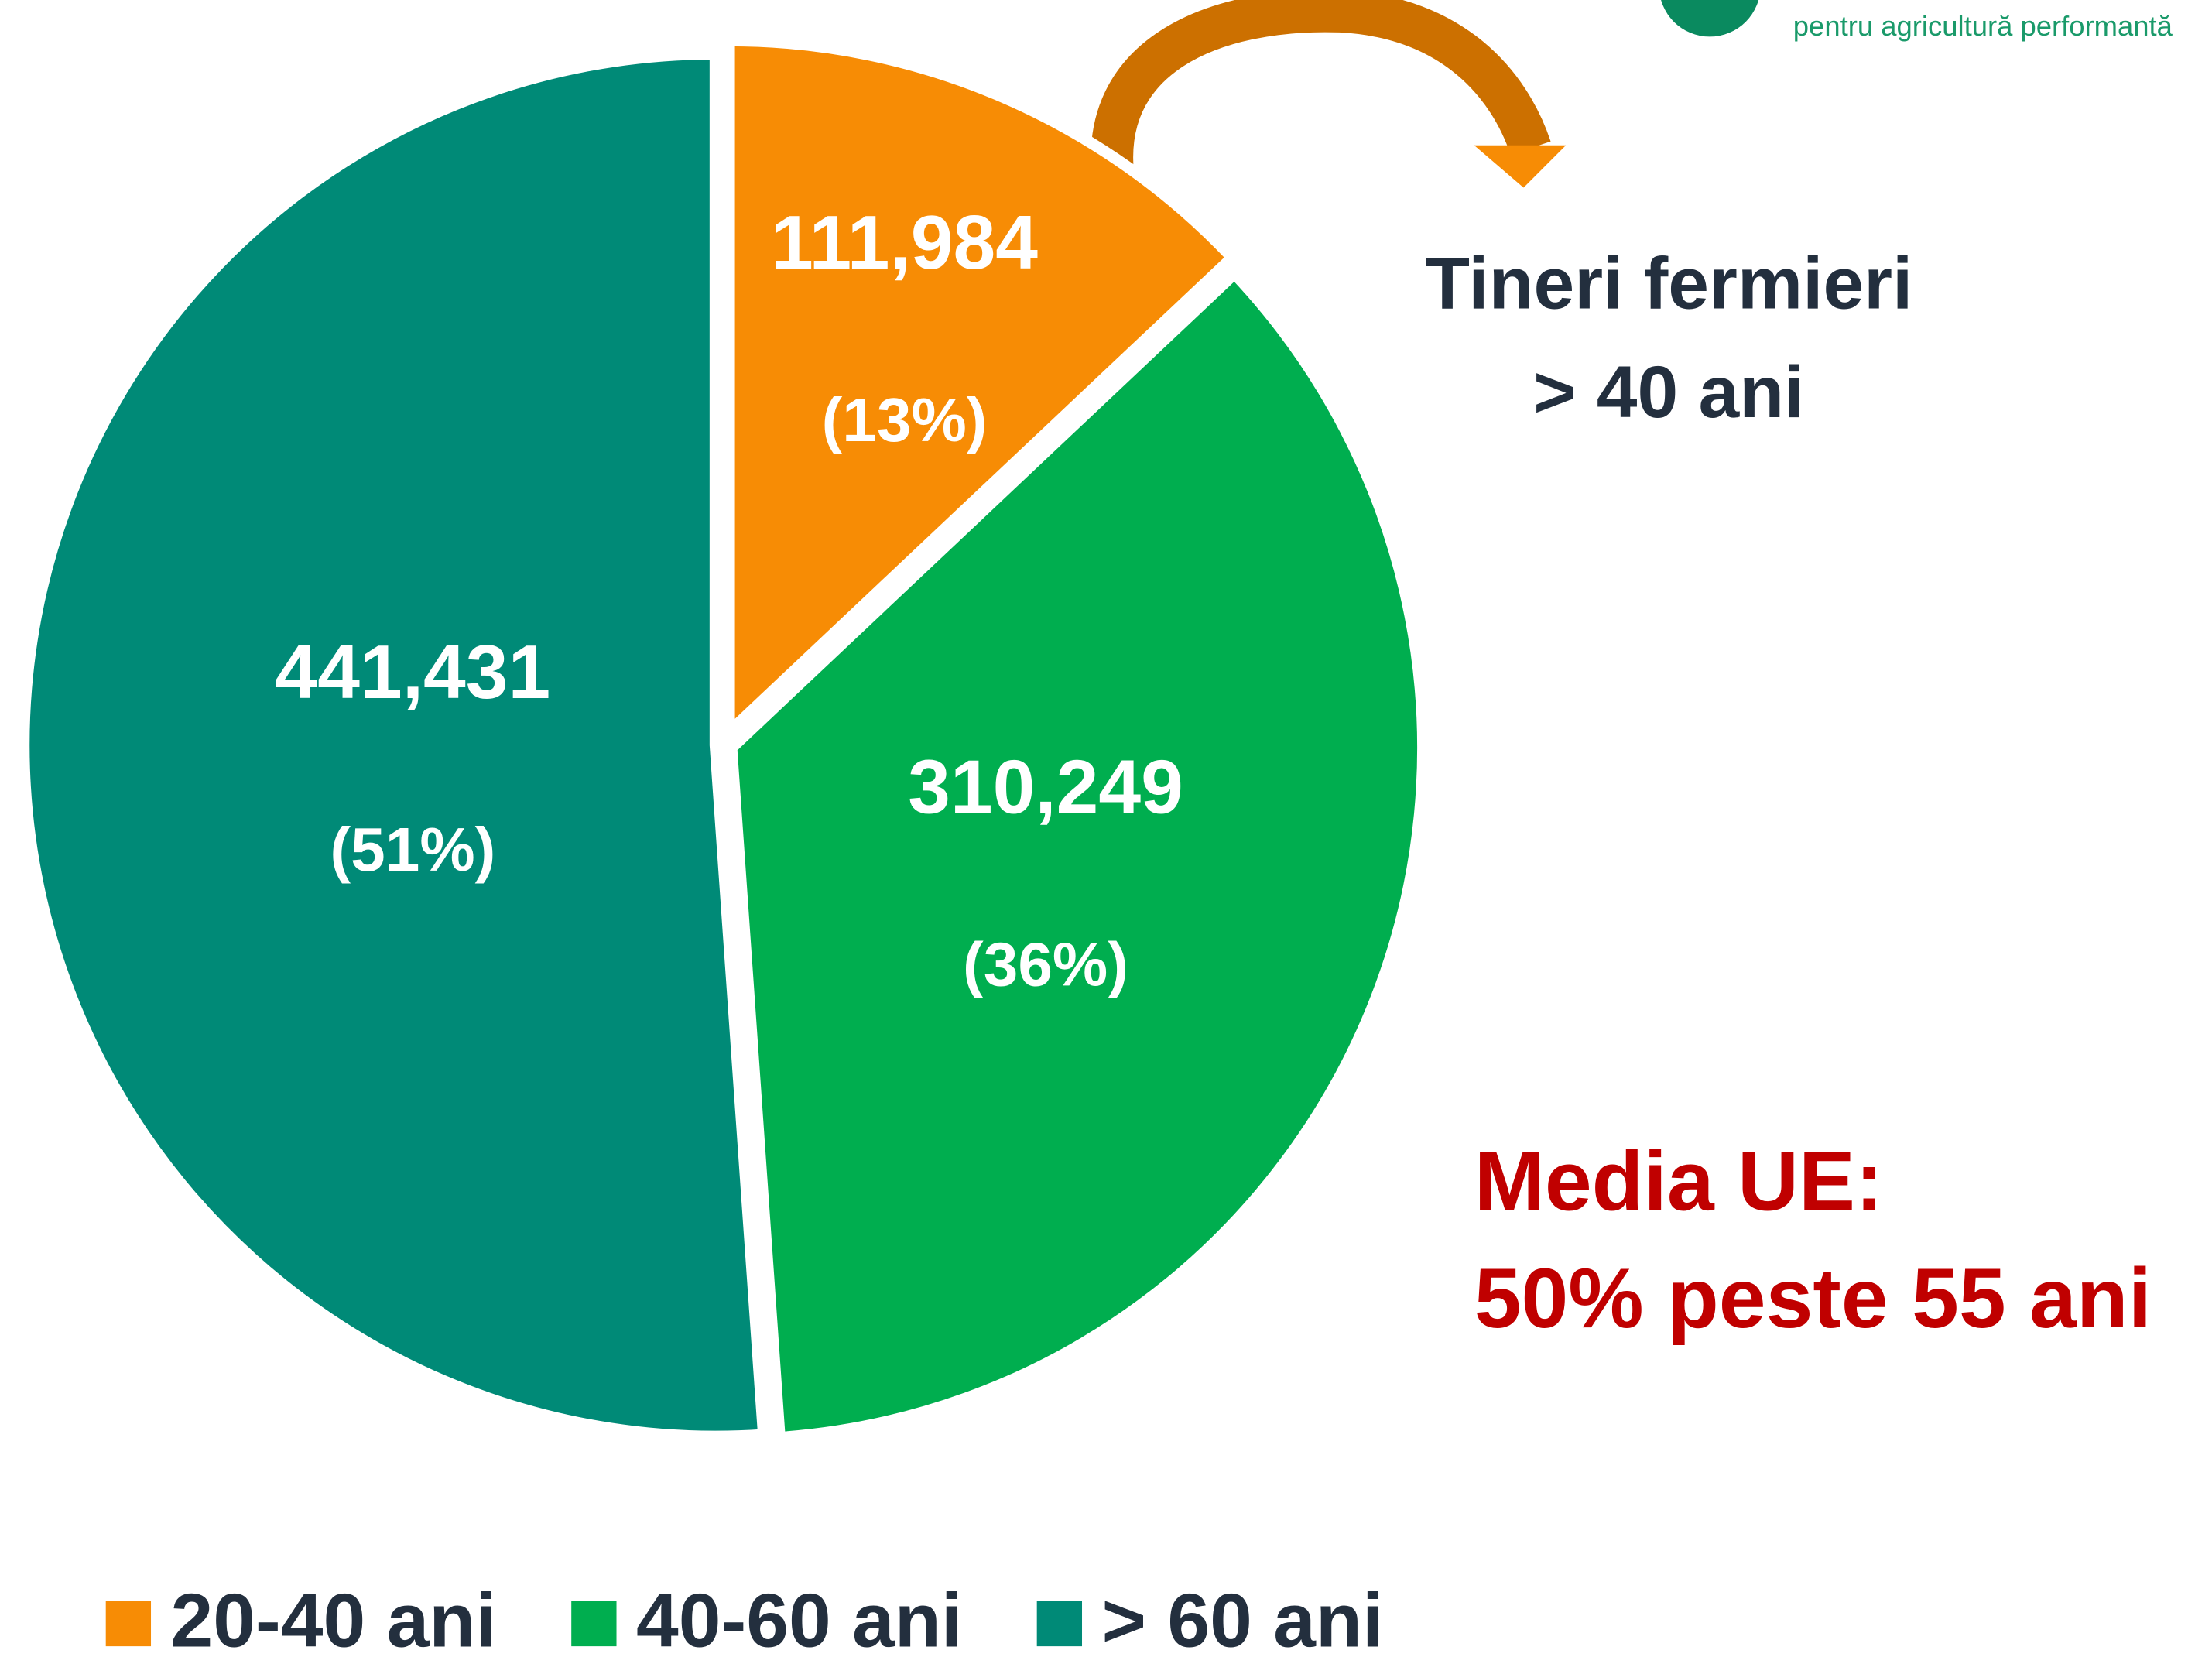 This screenshot has width=2212, height=1657. What do you see at coordinates (1679, 1182) in the screenshot?
I see `annotation: Media UE:` at bounding box center [1679, 1182].